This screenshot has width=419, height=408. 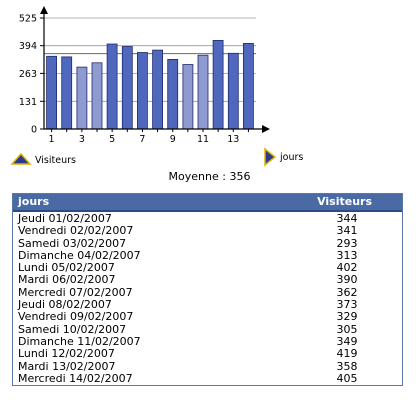 I want to click on row-day: Jeudi 01/02/2007, so click(x=65, y=218).